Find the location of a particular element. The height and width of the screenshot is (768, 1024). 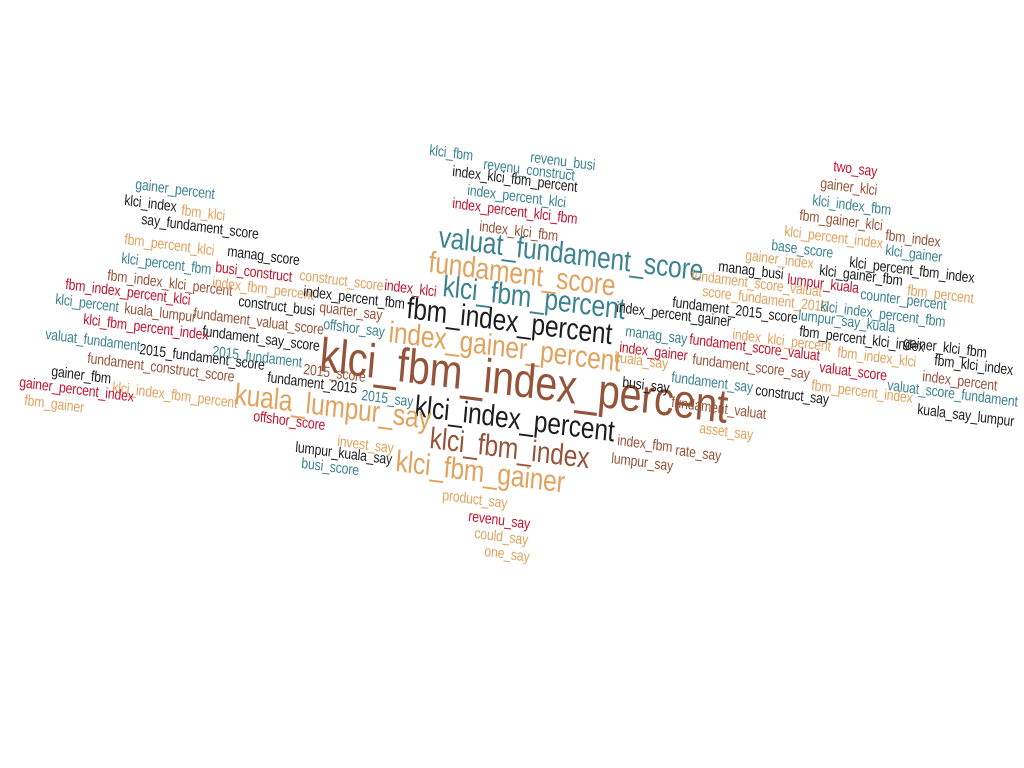

cloud-word: asset_say is located at coordinates (726, 432).